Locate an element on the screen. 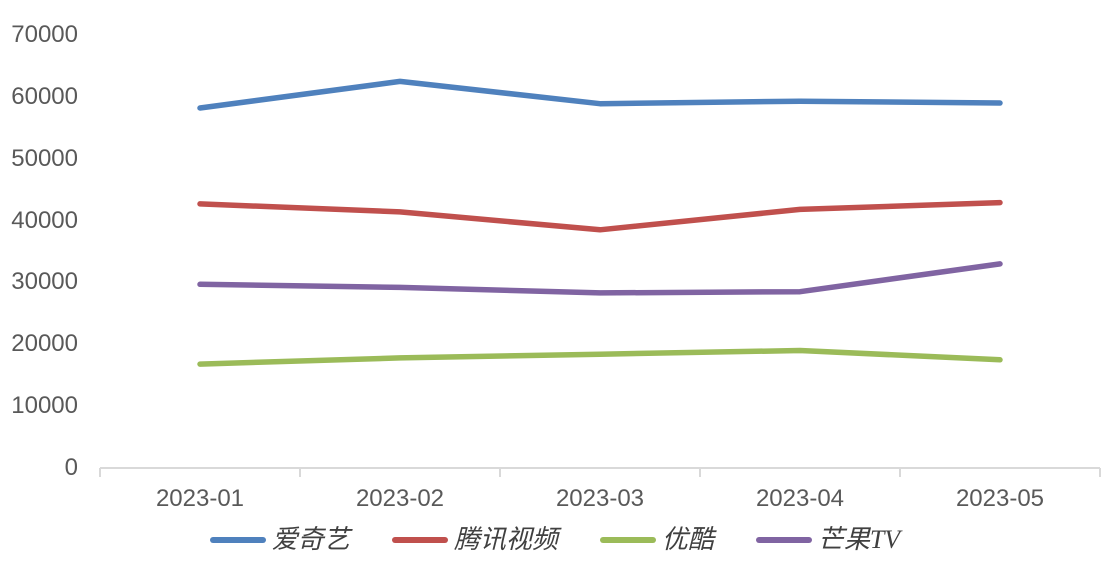 The height and width of the screenshot is (567, 1110). legend-label: 芒果TV is located at coordinates (859, 539).